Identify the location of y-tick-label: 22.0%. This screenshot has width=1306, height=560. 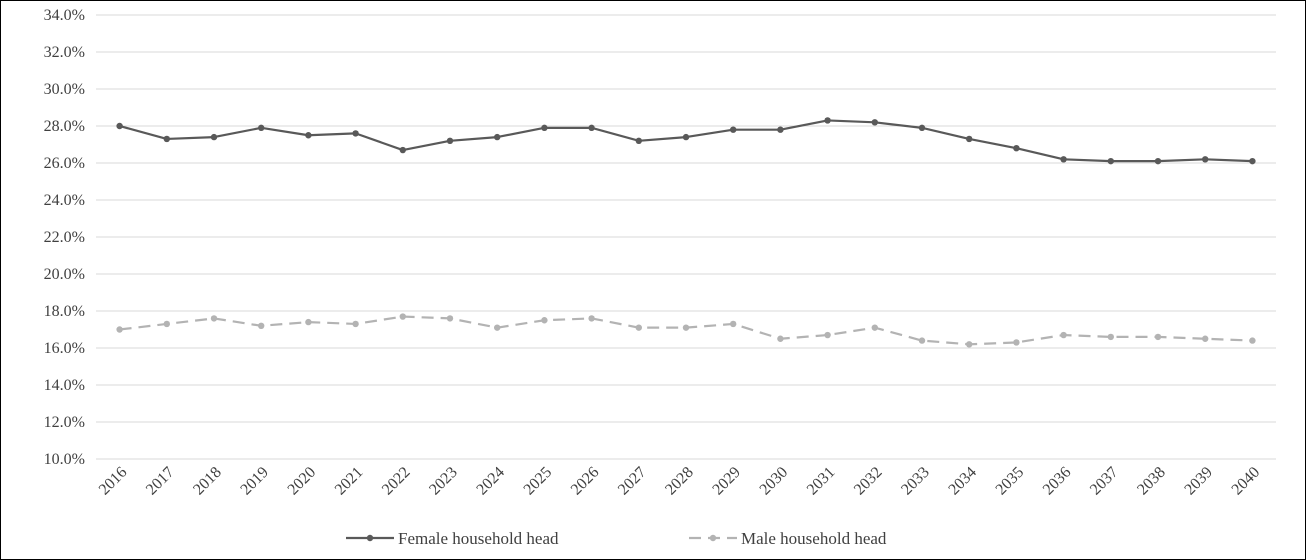
(64, 237).